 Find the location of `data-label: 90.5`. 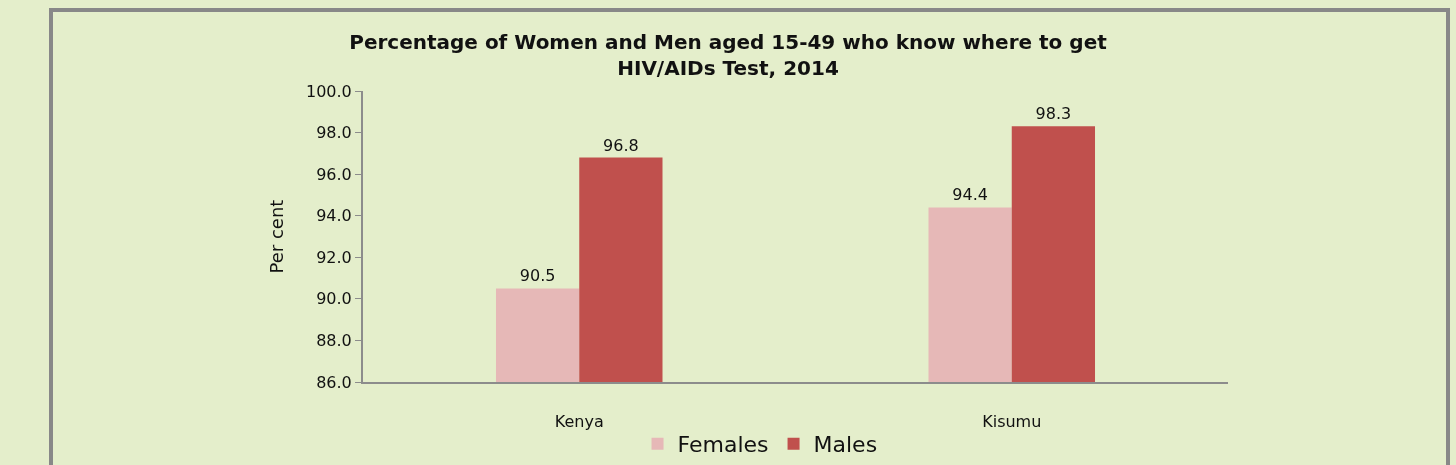

data-label: 90.5 is located at coordinates (537, 276).